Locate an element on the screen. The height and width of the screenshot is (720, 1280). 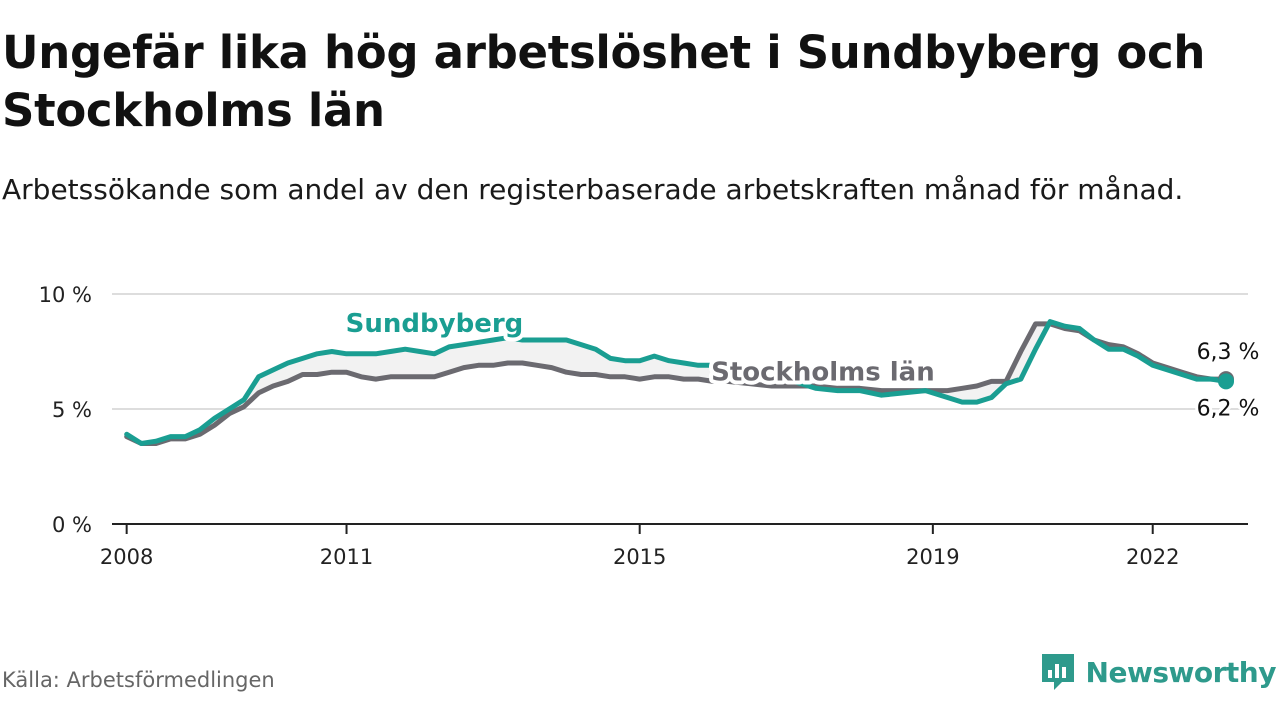
end-label-sundbyberg: 6,2 % is located at coordinates (1228, 408).